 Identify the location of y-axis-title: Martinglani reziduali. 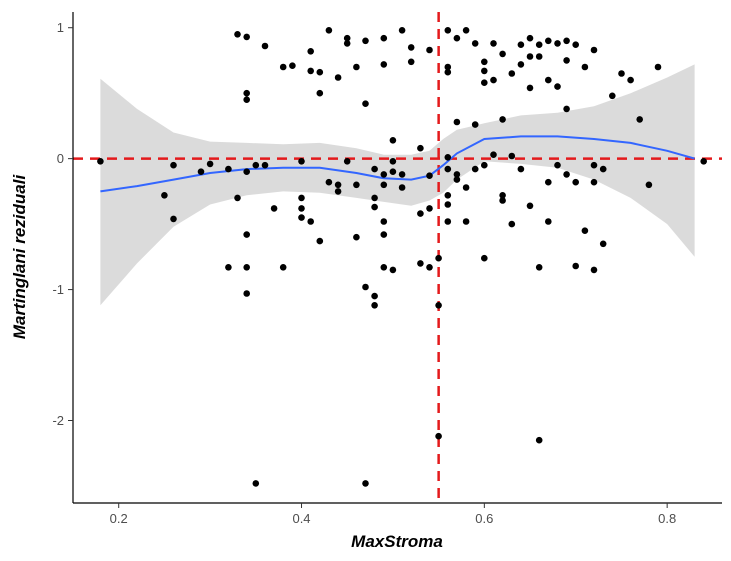
(19, 257).